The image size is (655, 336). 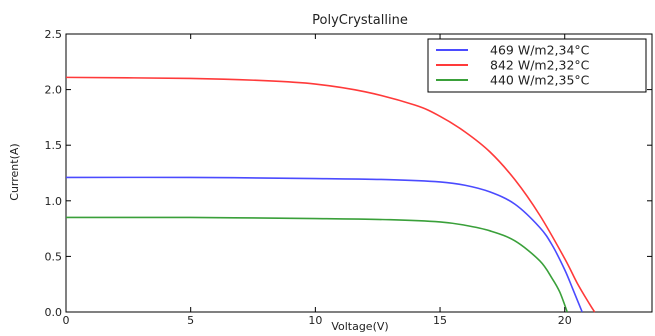 I want to click on legend-box, so click(x=537, y=65).